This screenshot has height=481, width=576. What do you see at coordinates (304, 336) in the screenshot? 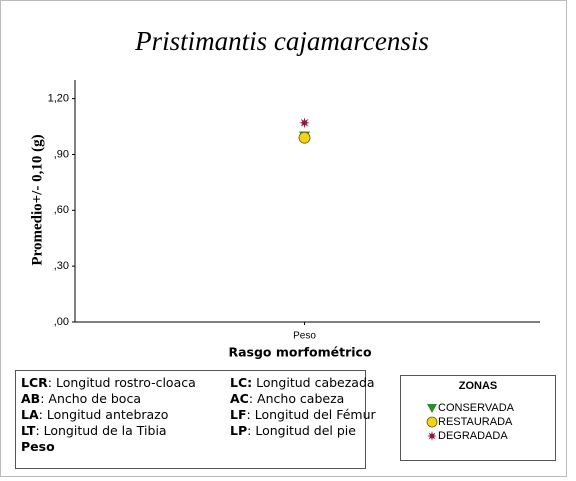
I see `x-tick-label: Peso` at bounding box center [304, 336].